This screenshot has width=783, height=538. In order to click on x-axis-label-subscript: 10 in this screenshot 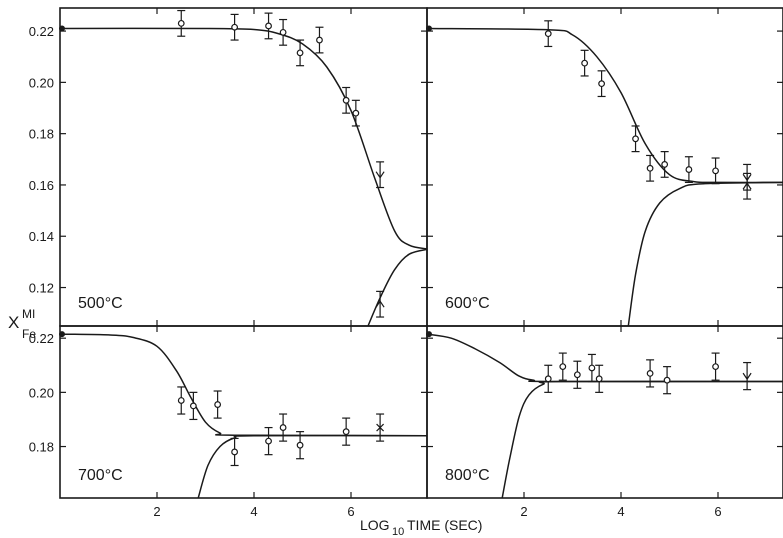, I will do `click(398, 532)`.